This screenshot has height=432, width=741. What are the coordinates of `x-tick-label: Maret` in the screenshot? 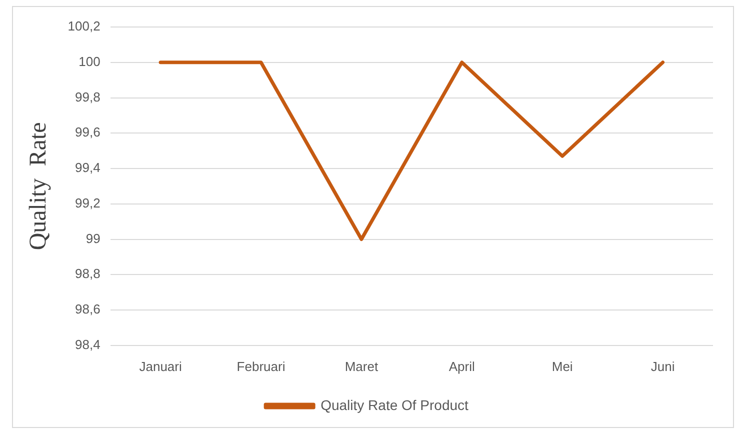 It's located at (361, 366).